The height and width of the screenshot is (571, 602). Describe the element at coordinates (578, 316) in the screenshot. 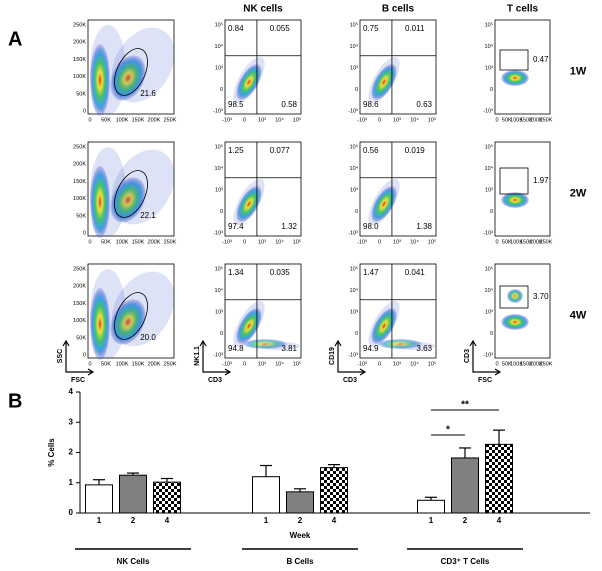

I see `row-label: 4W` at that location.